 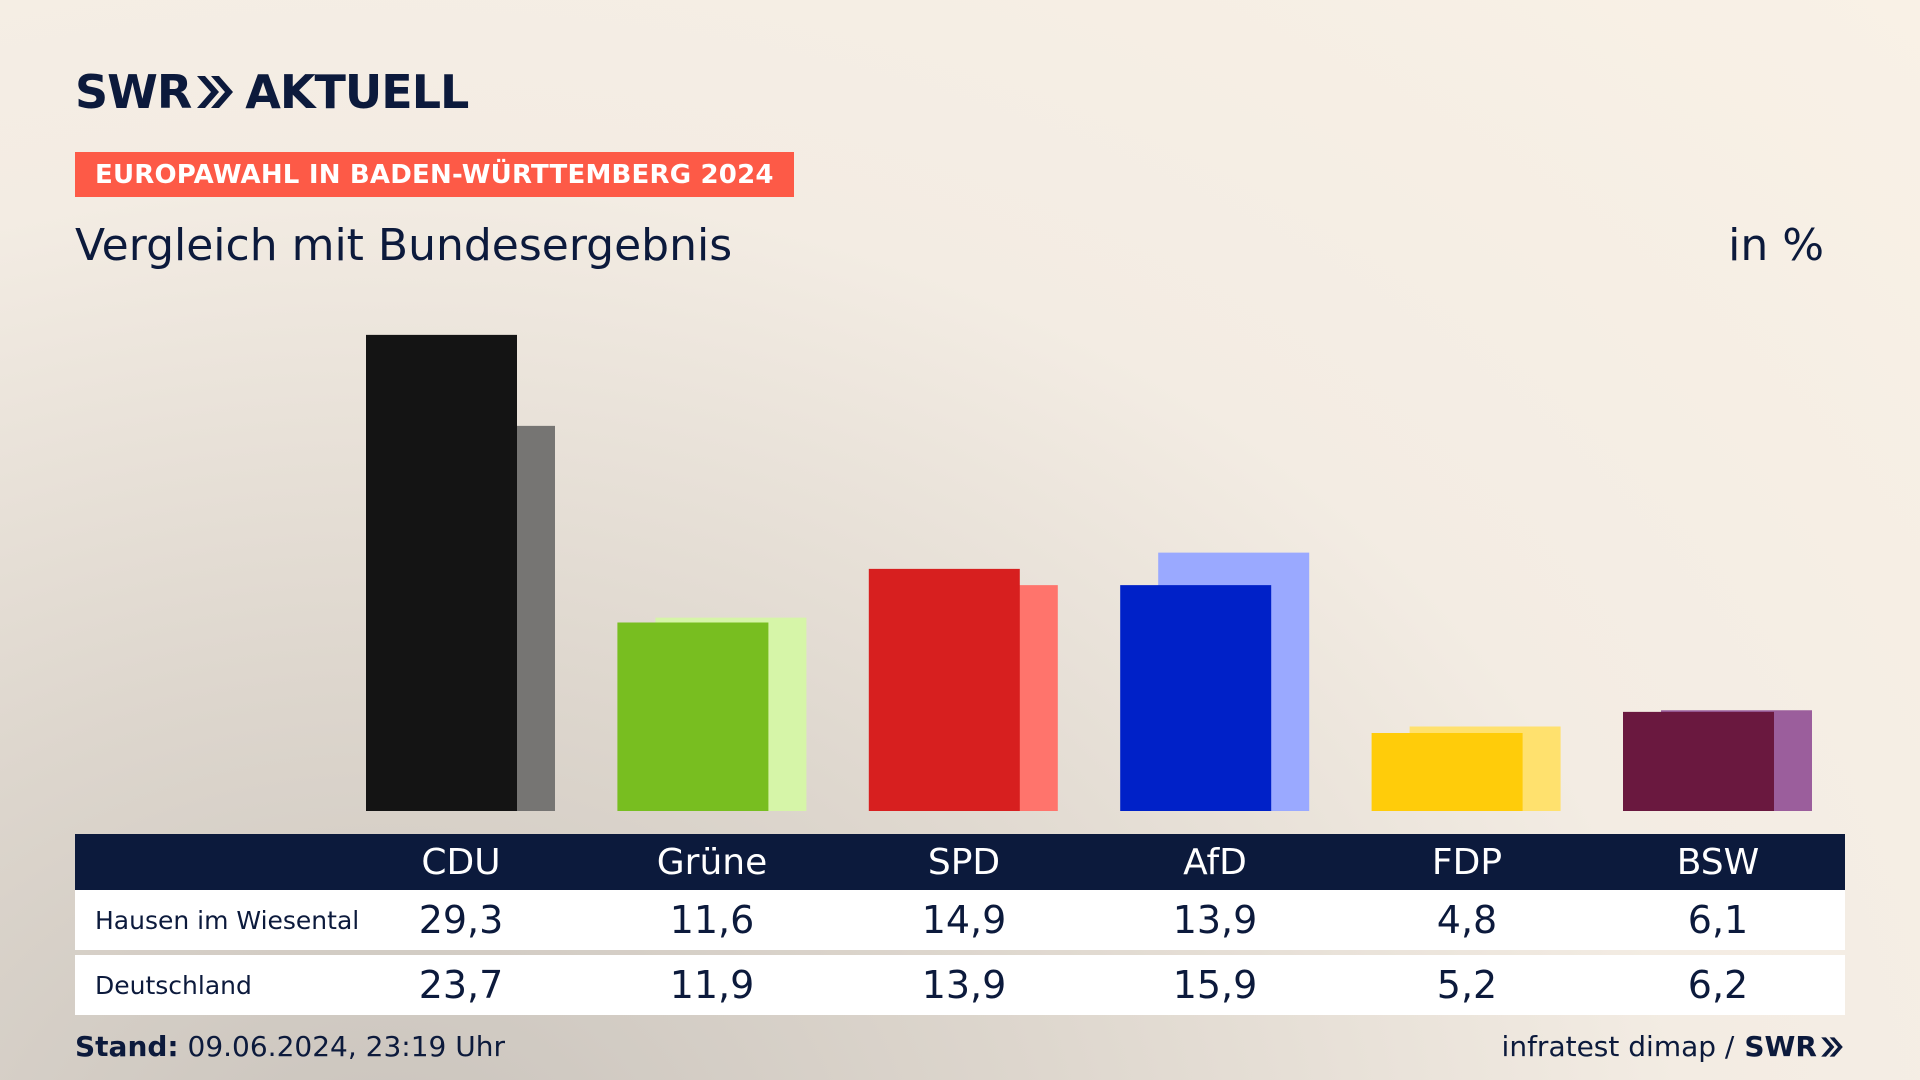 What do you see at coordinates (341, 1046) in the screenshot?
I see `stand-value: 09.06.2024, 23:19 Uhr` at bounding box center [341, 1046].